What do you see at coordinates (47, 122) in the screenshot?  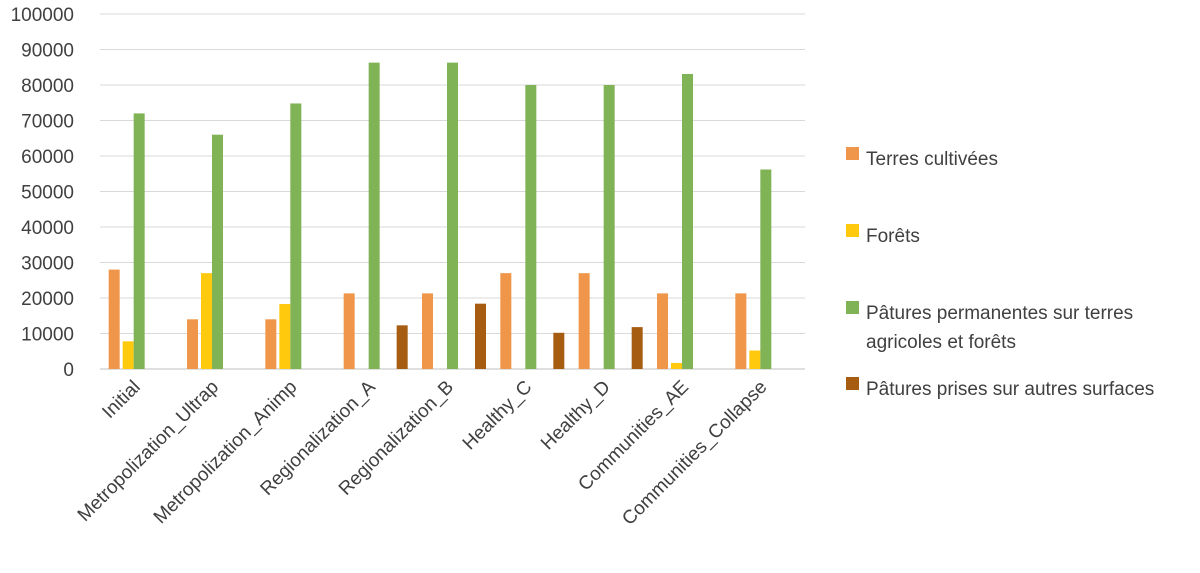 I see `y-tick-label: 70000` at bounding box center [47, 122].